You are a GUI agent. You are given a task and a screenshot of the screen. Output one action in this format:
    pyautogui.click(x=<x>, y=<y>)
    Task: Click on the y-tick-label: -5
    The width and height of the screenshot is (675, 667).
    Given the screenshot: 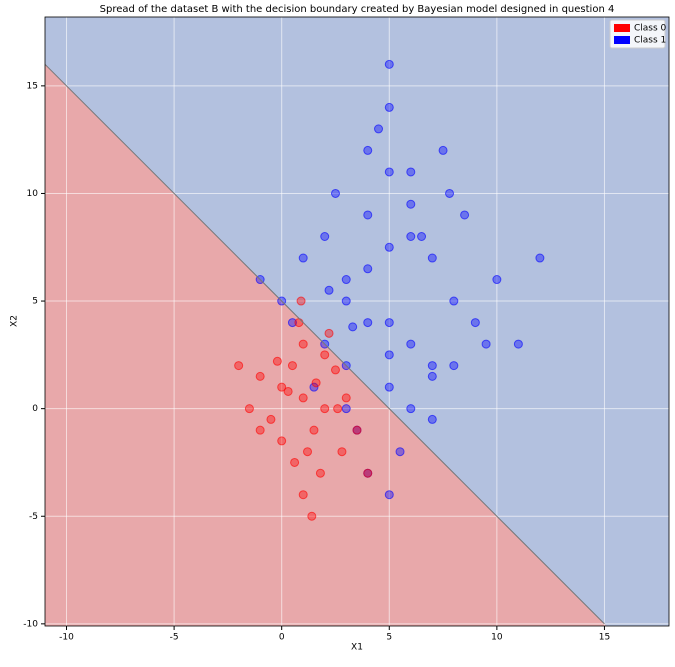 What is the action you would take?
    pyautogui.click(x=33, y=517)
    